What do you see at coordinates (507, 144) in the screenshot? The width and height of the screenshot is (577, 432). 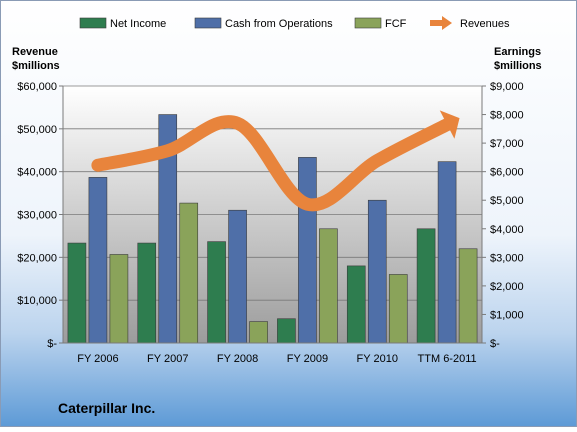 I see `right-axis-tick-label: $7,000` at bounding box center [507, 144].